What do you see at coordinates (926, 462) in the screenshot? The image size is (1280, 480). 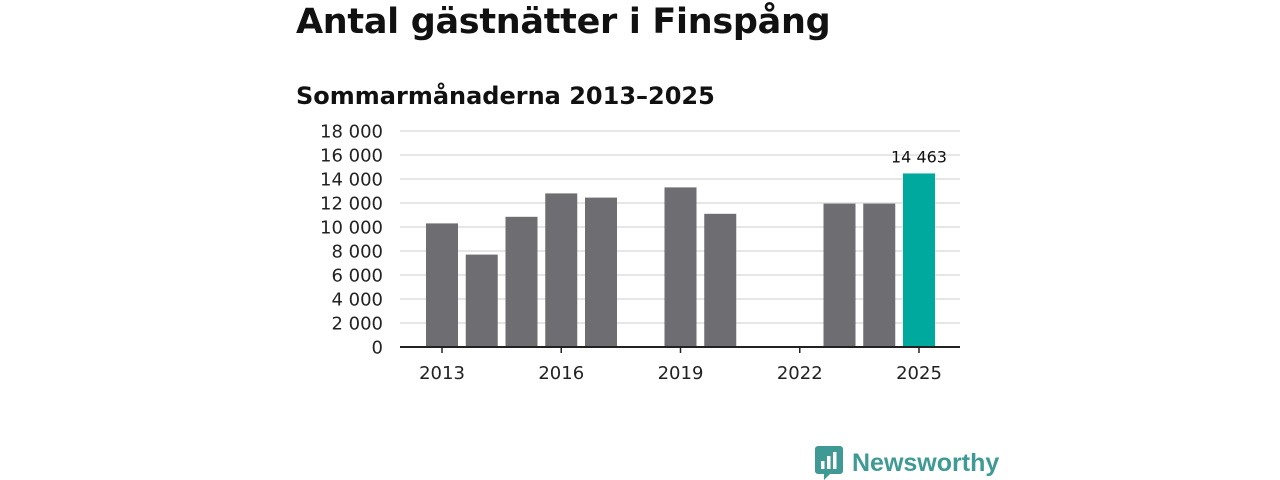 I see `brand-name: Newsworthy` at bounding box center [926, 462].